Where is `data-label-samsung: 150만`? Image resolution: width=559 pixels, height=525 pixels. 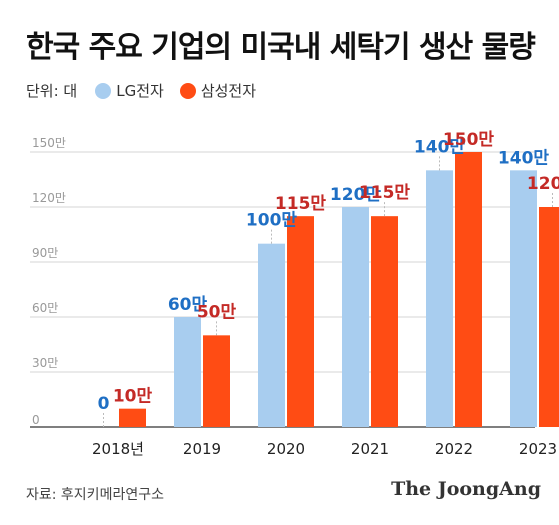 data-label-samsung: 150만 is located at coordinates (468, 140).